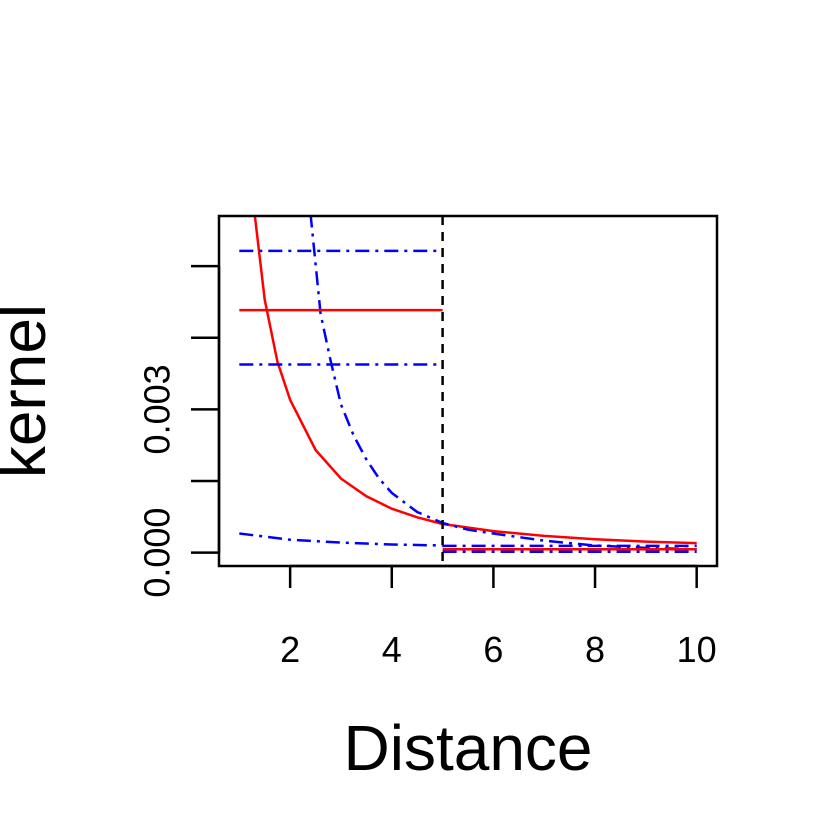 The width and height of the screenshot is (830, 838). What do you see at coordinates (392, 649) in the screenshot?
I see `x-tick-label: 4` at bounding box center [392, 649].